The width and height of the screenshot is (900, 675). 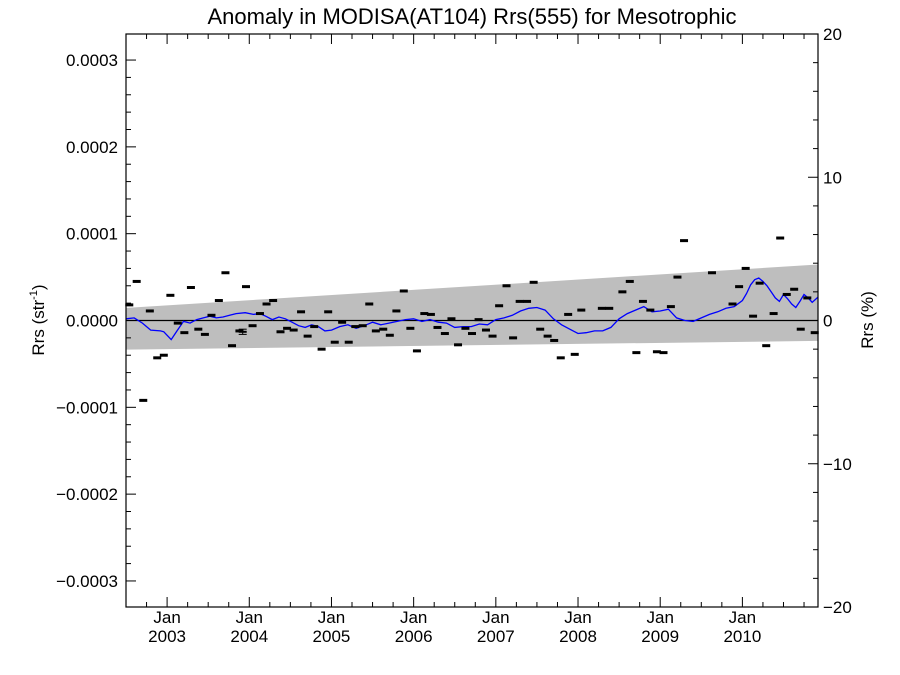 I want to click on uncertainty-band-layer, so click(x=472, y=307).